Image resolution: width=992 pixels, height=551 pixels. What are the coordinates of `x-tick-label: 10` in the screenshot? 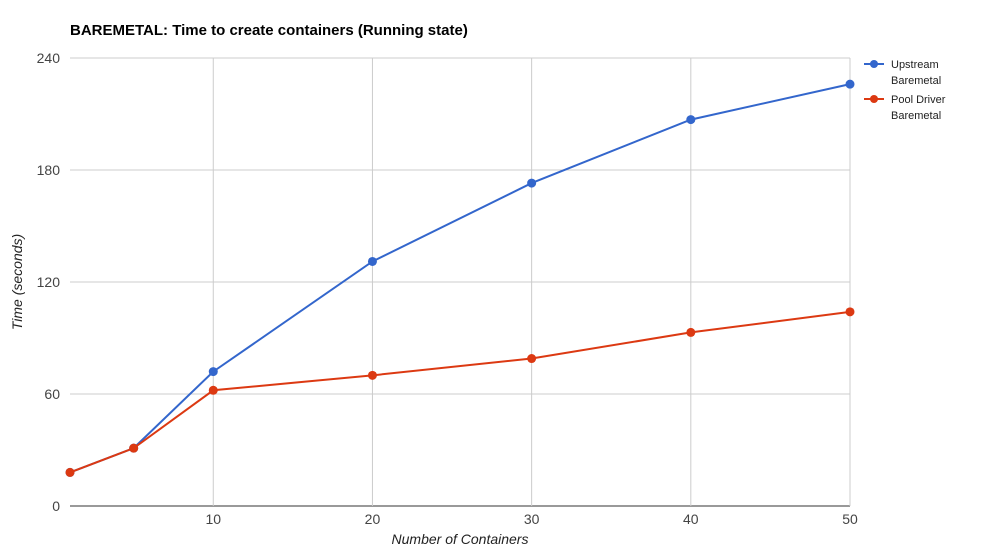 It's located at (213, 519).